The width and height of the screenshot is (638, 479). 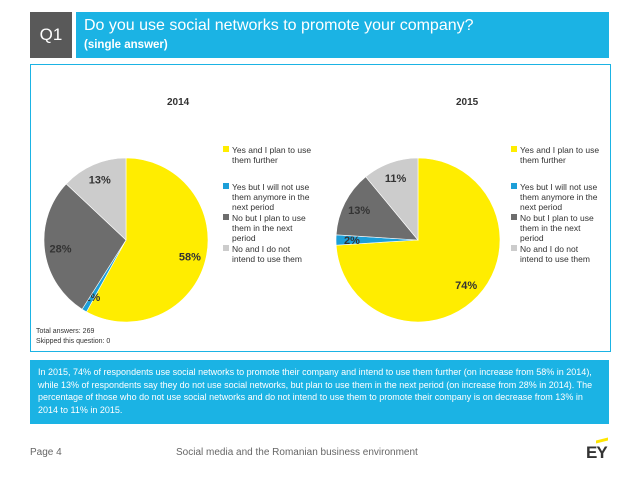 I want to click on chart-title-2015: 2015, so click(x=467, y=102).